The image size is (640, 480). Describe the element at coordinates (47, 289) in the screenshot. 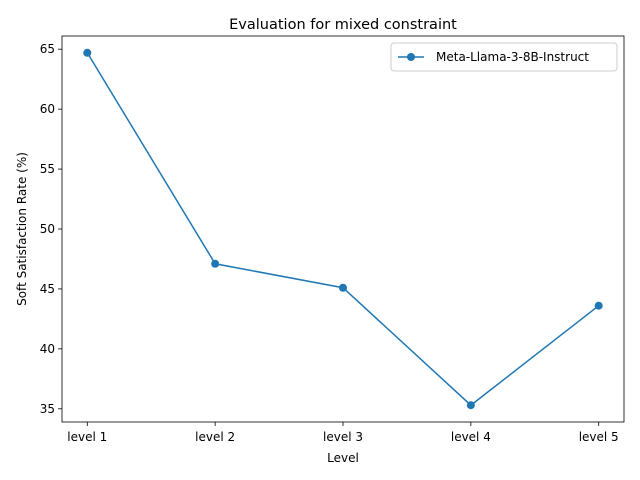

I see `y-tick-label: 45` at that location.